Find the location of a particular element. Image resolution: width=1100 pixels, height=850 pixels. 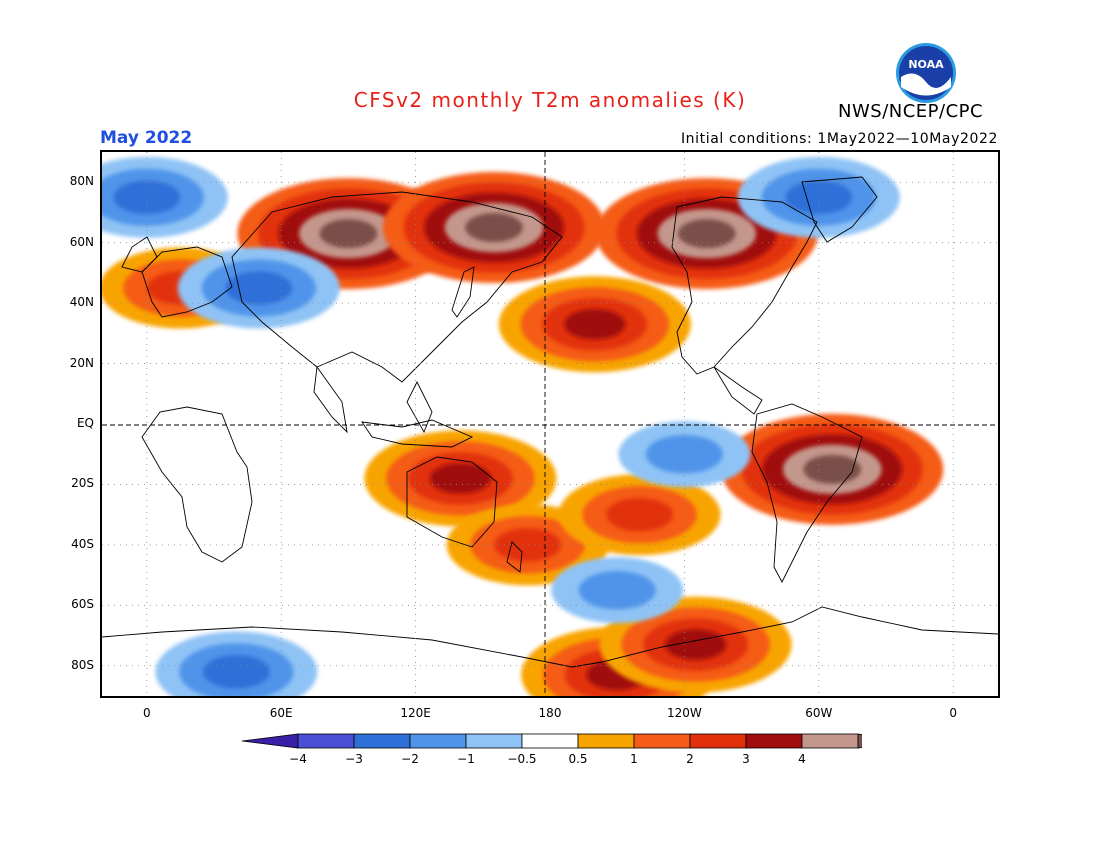

lat-label: 40N is located at coordinates (81, 302).